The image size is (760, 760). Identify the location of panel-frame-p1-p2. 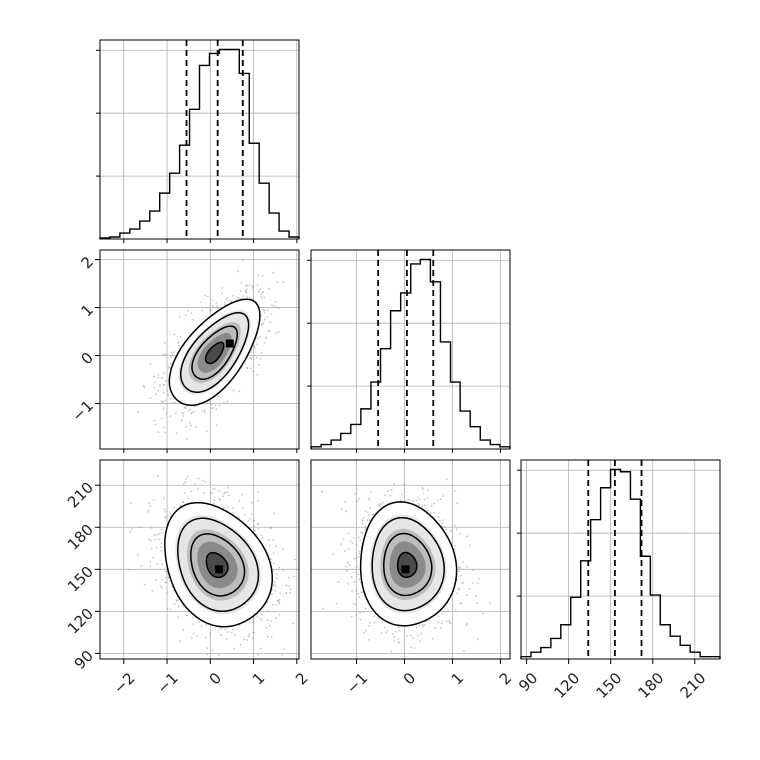
(410, 559).